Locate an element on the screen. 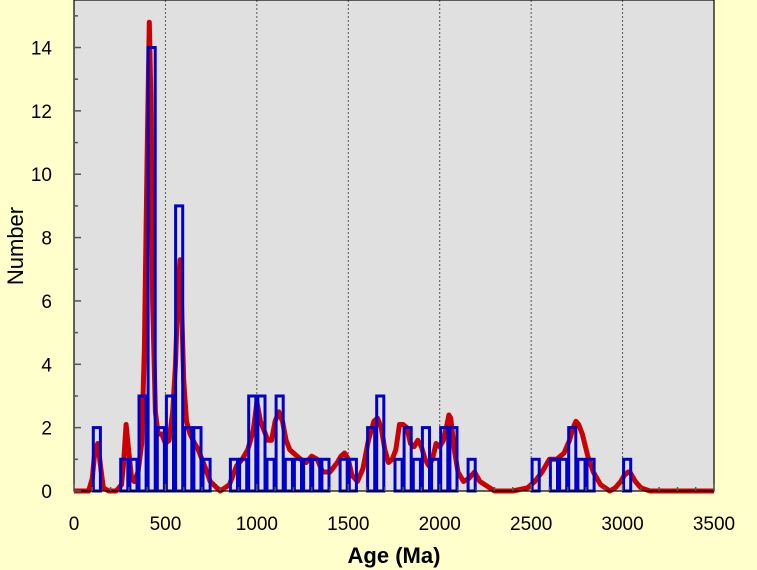 The width and height of the screenshot is (757, 570). y-tick-label: 0 is located at coordinates (46, 492).